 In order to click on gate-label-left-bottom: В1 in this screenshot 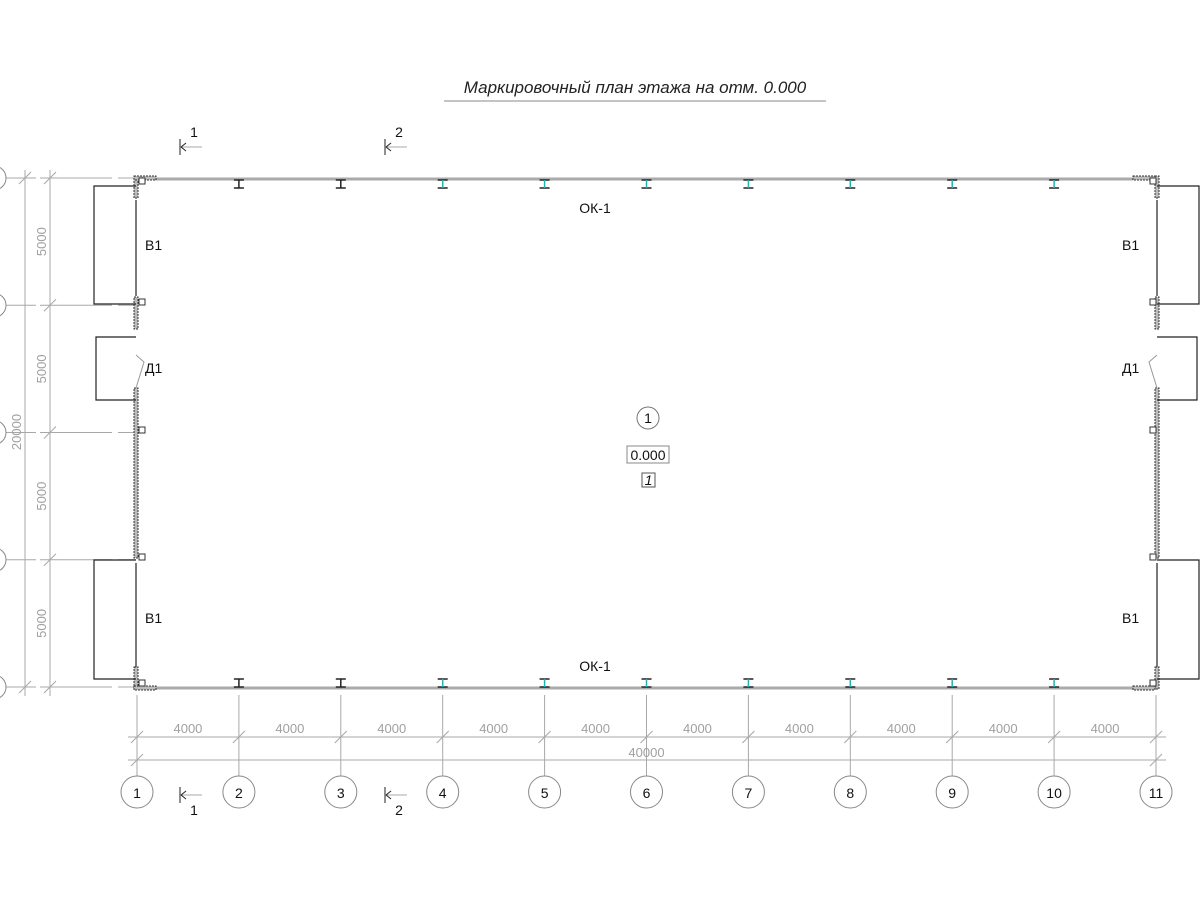, I will do `click(153, 618)`.